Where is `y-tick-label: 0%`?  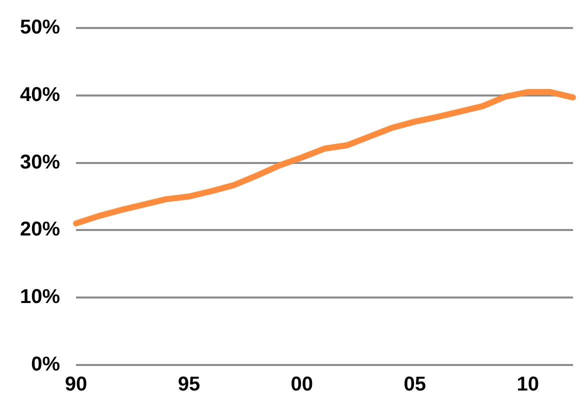
y-tick-label: 0% is located at coordinates (45, 365).